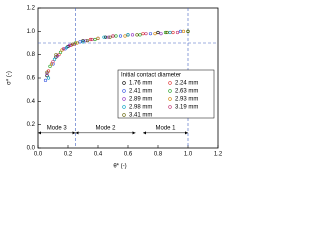 The width and height of the screenshot is (320, 240). I want to click on x-axis-label: θ* (-), so click(119, 167).